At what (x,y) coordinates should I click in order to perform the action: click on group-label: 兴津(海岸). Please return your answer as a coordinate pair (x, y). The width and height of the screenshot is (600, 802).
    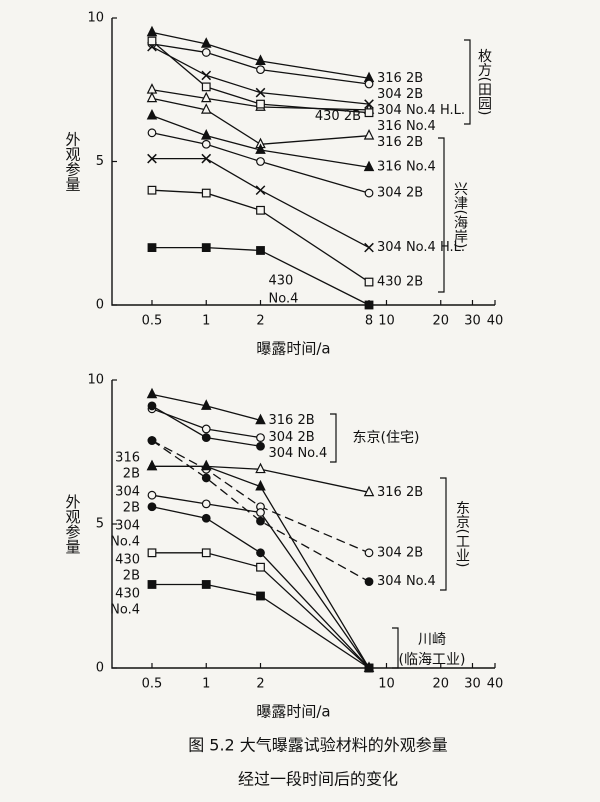
    Looking at the image, I should click on (460, 215).